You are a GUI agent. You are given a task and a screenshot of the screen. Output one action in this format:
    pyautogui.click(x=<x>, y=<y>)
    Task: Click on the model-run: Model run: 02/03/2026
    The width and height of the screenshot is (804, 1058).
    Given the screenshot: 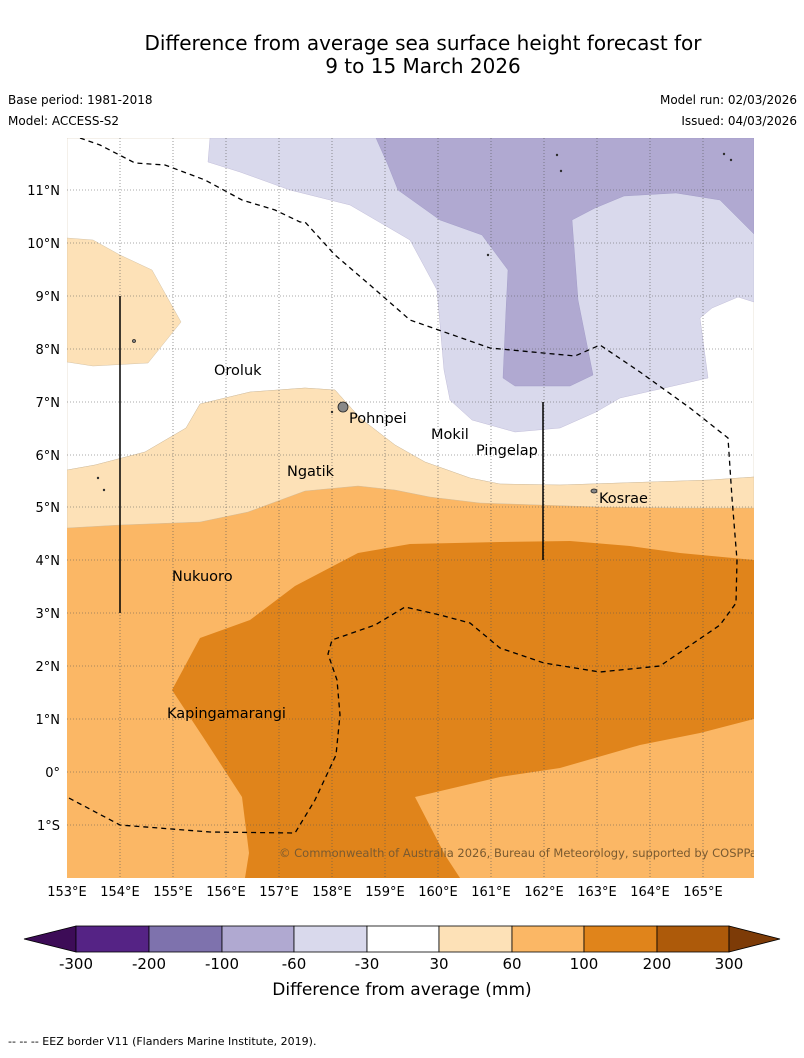 What is the action you would take?
    pyautogui.click(x=728, y=100)
    